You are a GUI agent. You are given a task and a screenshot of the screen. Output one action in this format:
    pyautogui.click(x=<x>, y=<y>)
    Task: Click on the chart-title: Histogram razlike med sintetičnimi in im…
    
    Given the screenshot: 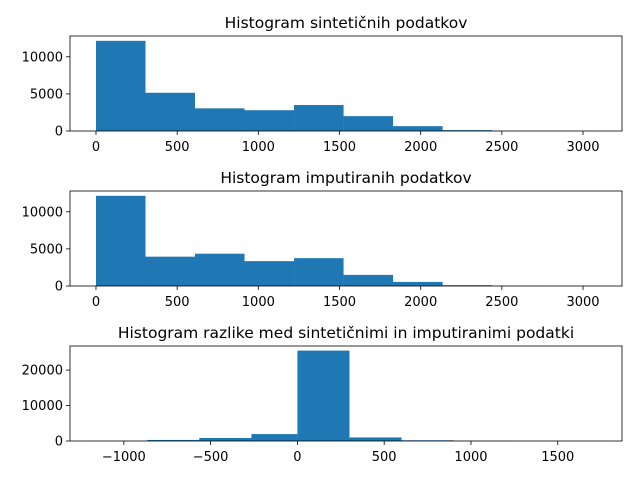 What is the action you would take?
    pyautogui.click(x=346, y=333)
    